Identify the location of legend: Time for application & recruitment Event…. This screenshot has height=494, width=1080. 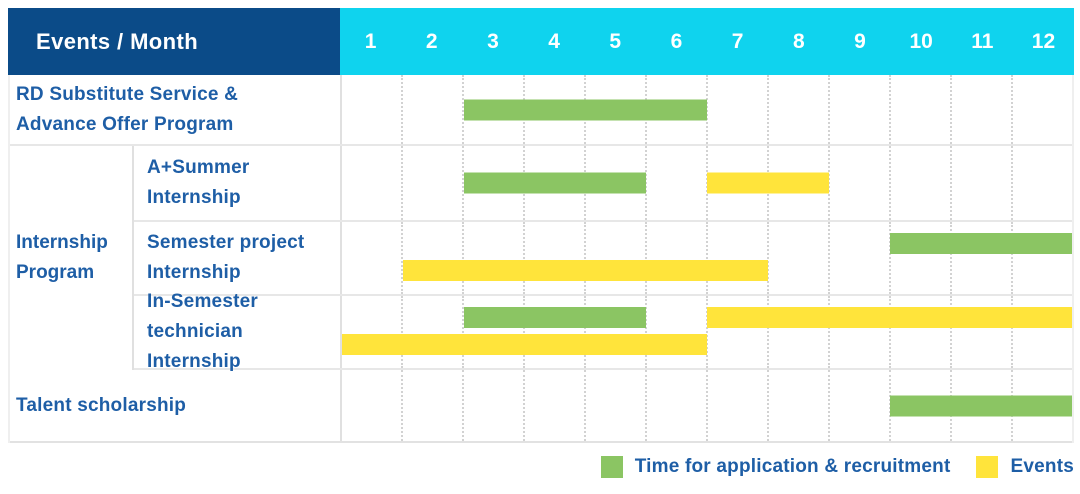
(837, 467).